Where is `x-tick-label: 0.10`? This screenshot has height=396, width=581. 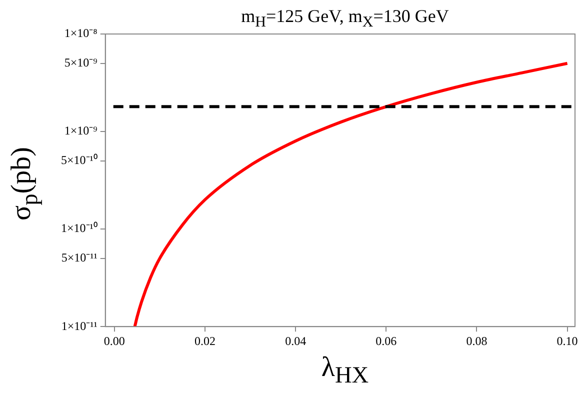
x-tick-label: 0.10 is located at coordinates (567, 341).